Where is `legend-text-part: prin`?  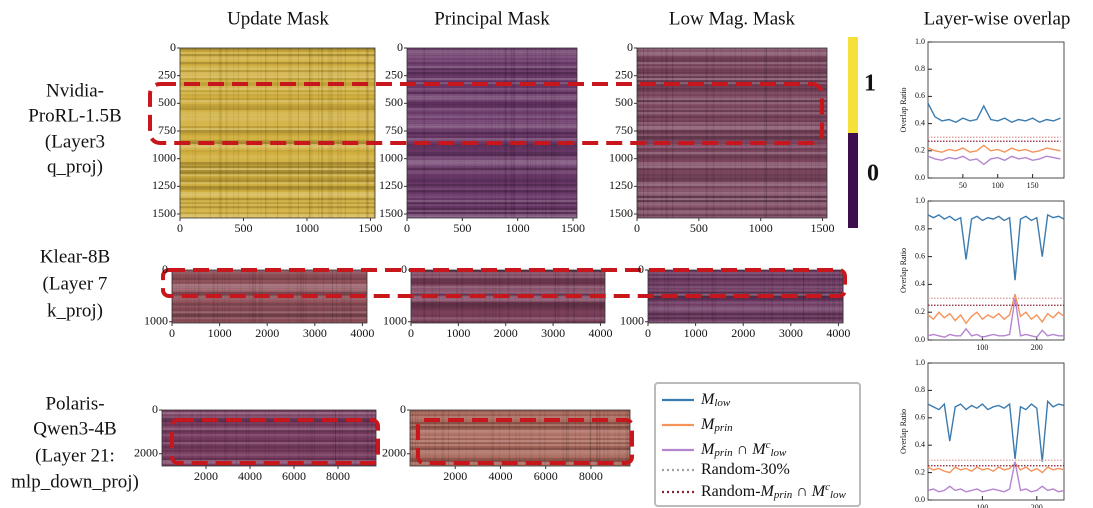 legend-text-part: prin is located at coordinates (783, 495).